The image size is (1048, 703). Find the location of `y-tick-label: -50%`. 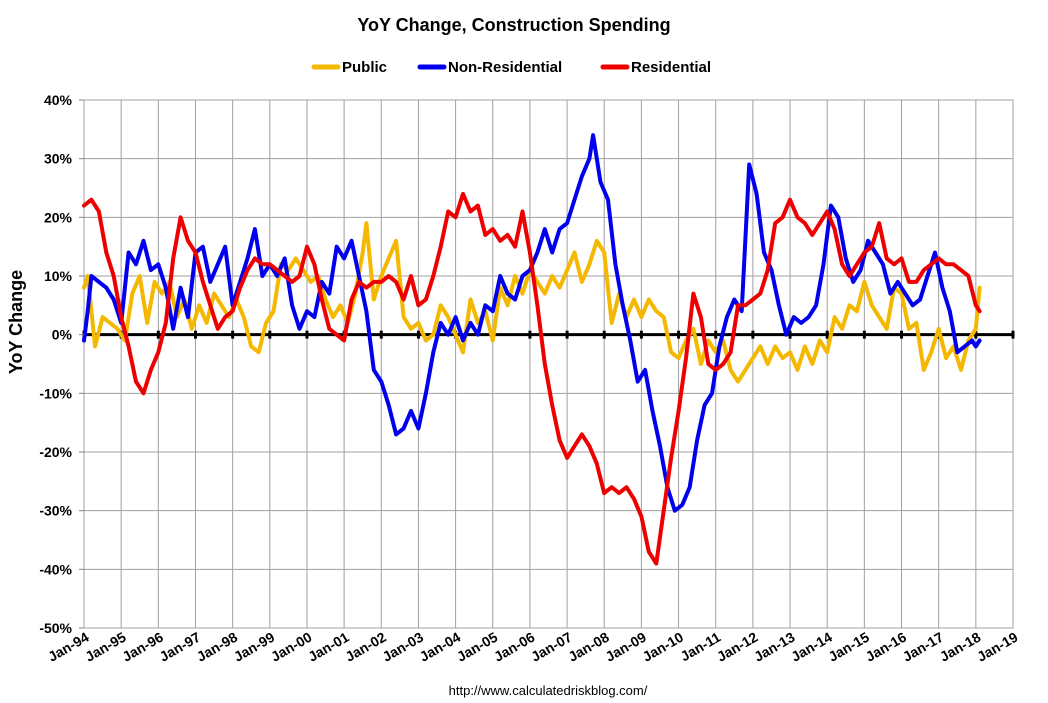

y-tick-label: -50% is located at coordinates (55, 628).